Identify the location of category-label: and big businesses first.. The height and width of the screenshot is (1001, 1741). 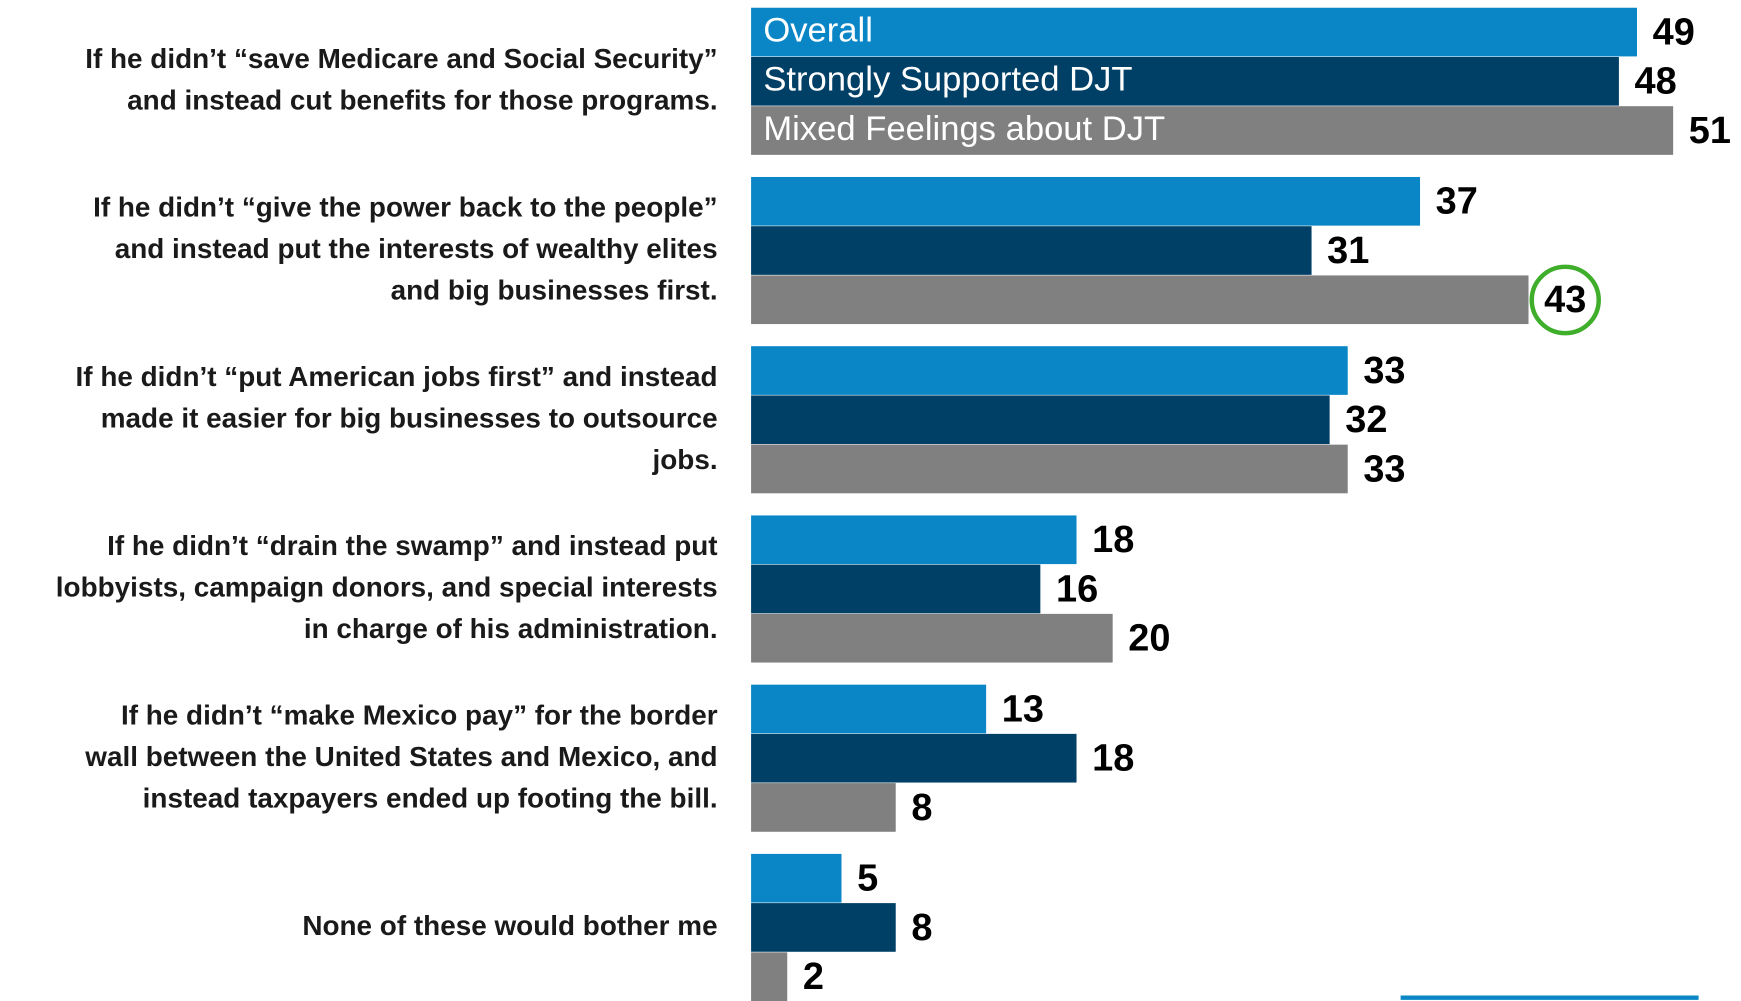
(554, 290).